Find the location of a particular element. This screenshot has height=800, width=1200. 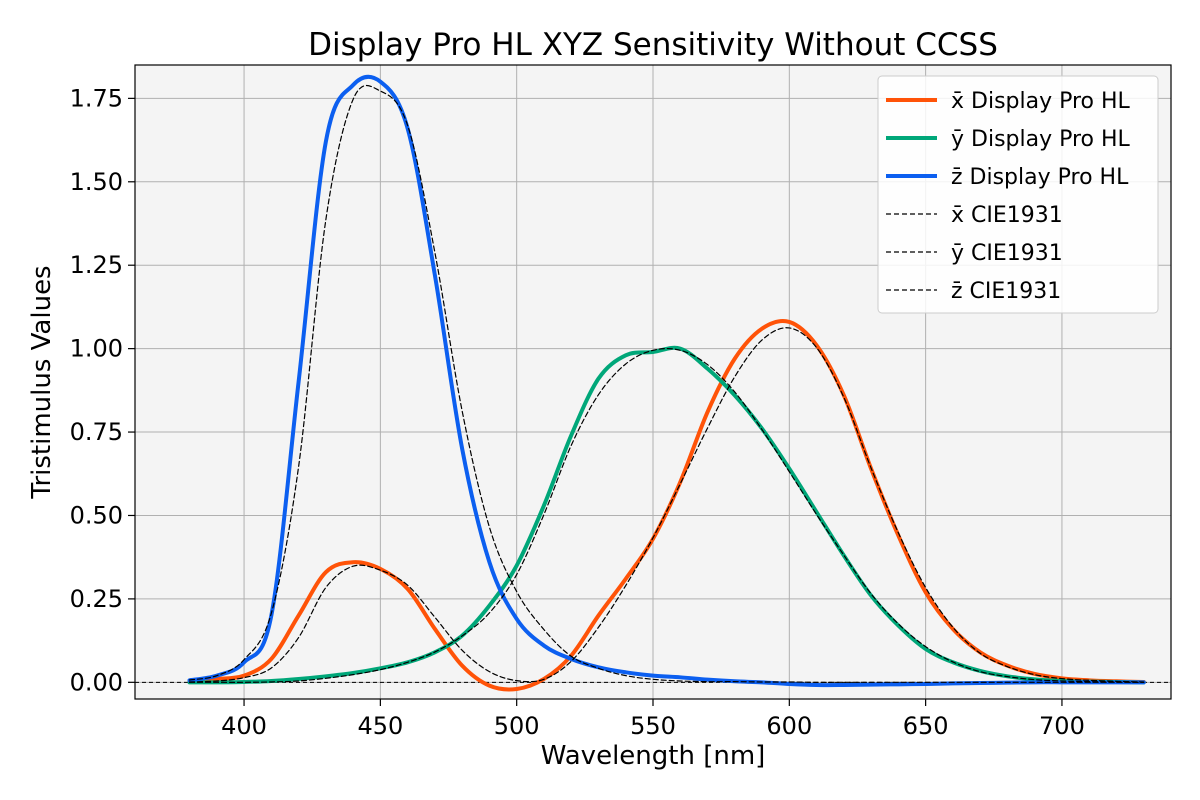

legend-label-y-bar-display-pro-hl: ȳ Display Pro HL is located at coordinates (1041, 139).